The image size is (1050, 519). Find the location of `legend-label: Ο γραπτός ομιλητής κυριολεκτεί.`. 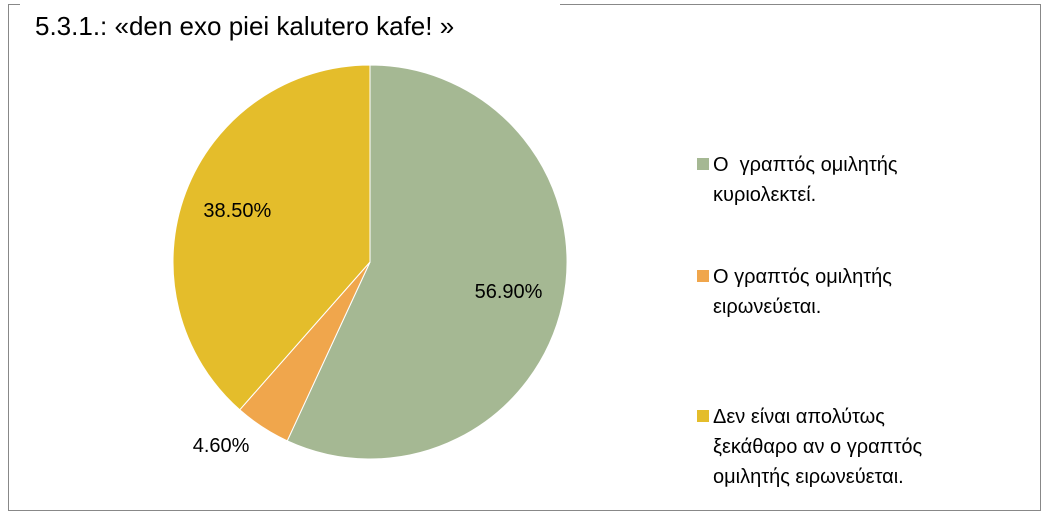

legend-label: Ο γραπτός ομιλητής κυριολεκτεί. is located at coordinates (808, 180).